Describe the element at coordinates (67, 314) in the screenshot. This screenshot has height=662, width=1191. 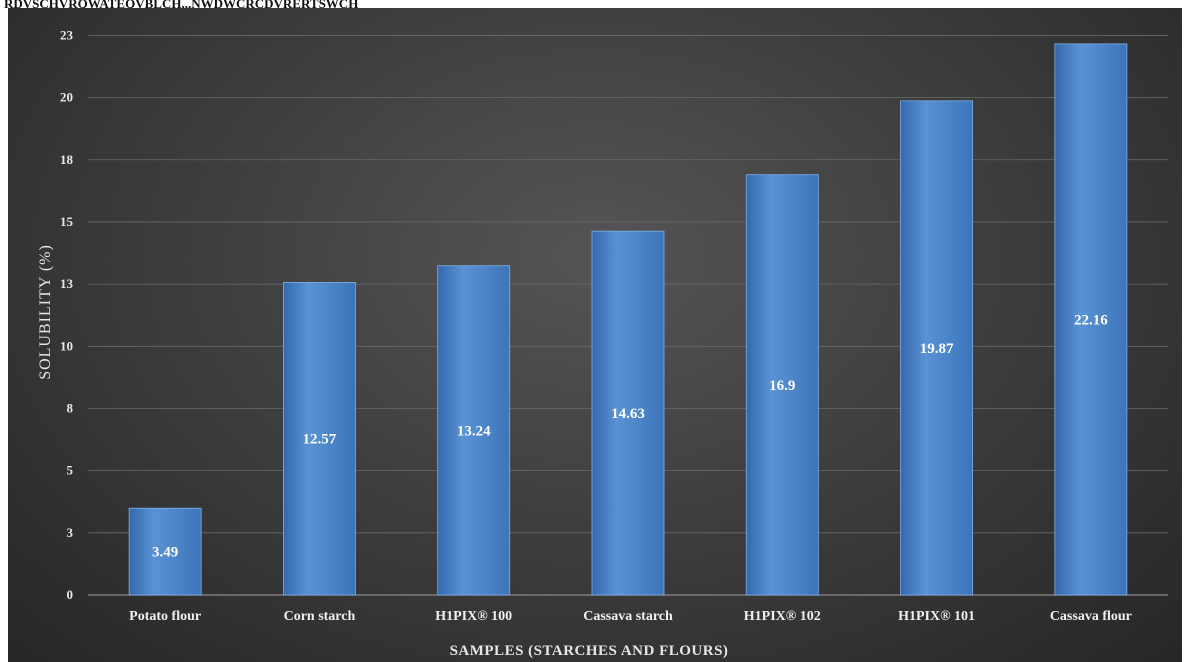
I see `y-axis-ticks: 0 3 5 8 10 13 15 18 20 23` at that location.